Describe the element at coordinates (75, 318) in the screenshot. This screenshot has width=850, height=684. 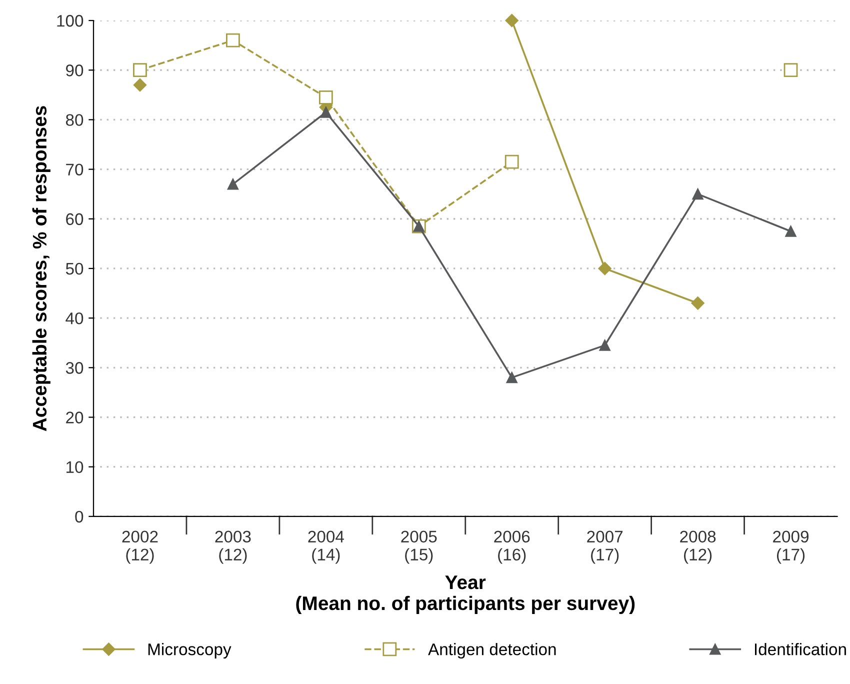
I see `y-tick-label: 40` at that location.